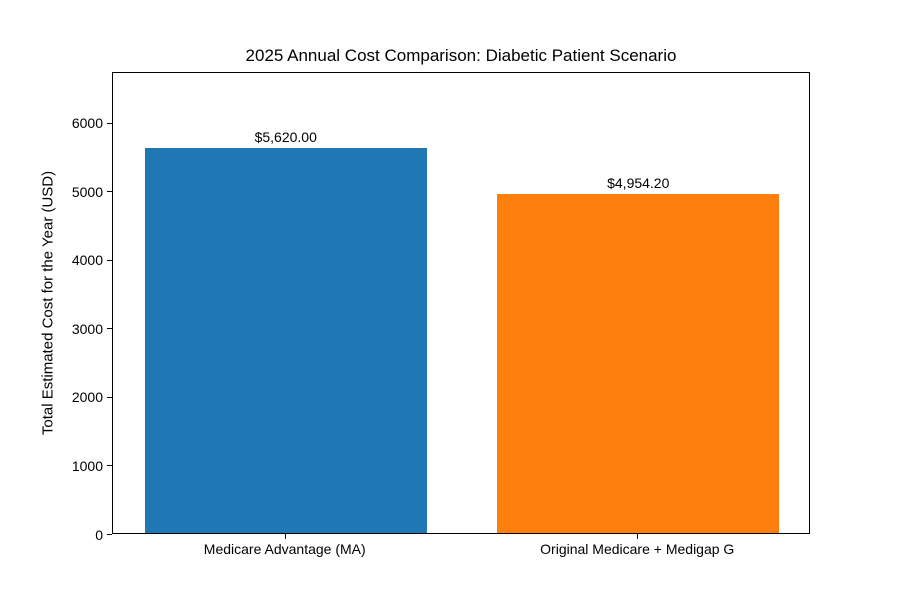 The width and height of the screenshot is (900, 600). Describe the element at coordinates (87, 260) in the screenshot. I see `y-tick-label: 4000` at that location.